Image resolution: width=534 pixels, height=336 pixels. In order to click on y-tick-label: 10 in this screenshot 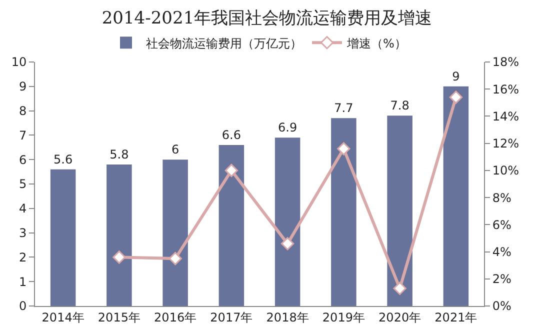, I will do `click(19, 62)`.